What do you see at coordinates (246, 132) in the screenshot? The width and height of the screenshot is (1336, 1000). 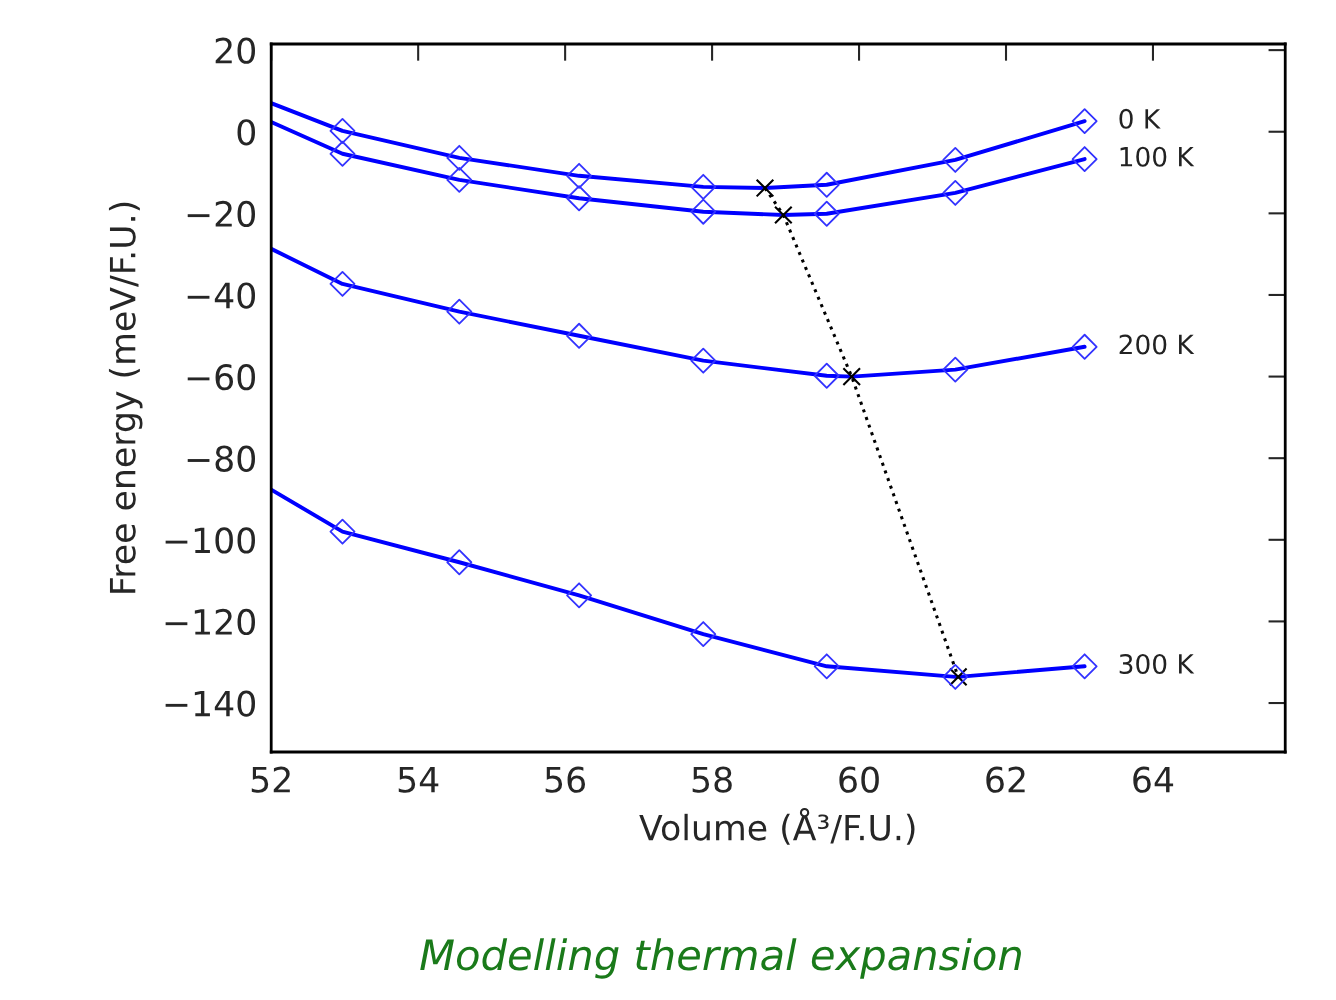 I see `y-tick-label: 0` at bounding box center [246, 132].